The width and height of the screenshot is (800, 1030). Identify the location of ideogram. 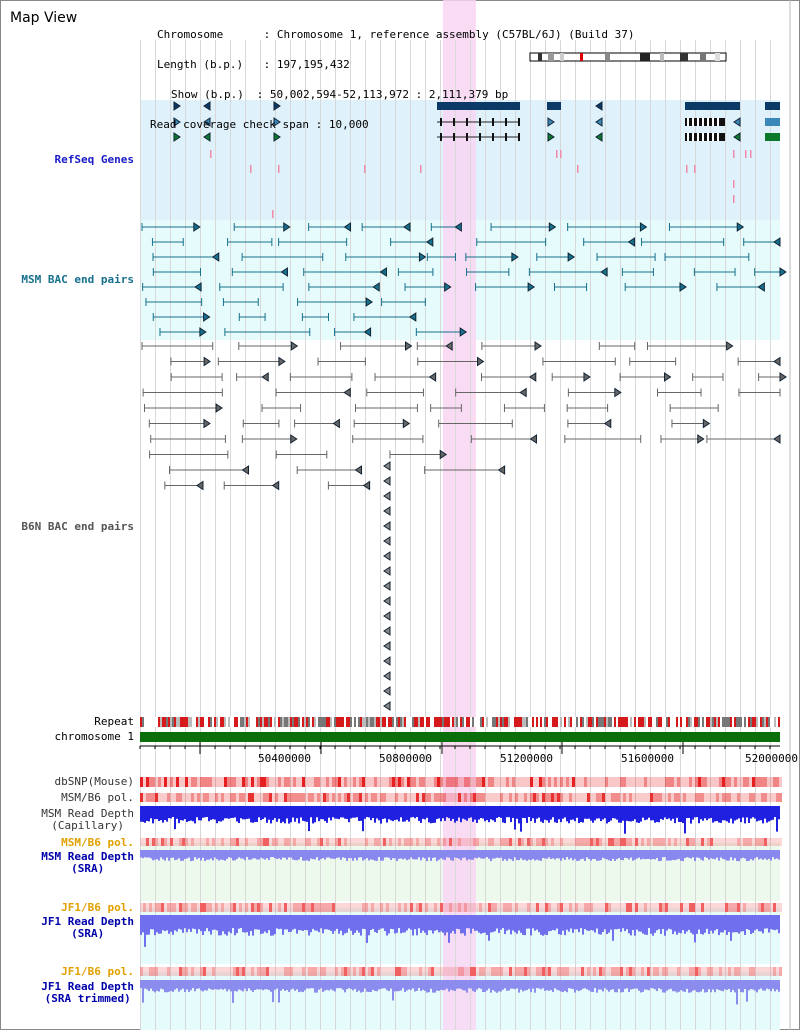
(628, 57).